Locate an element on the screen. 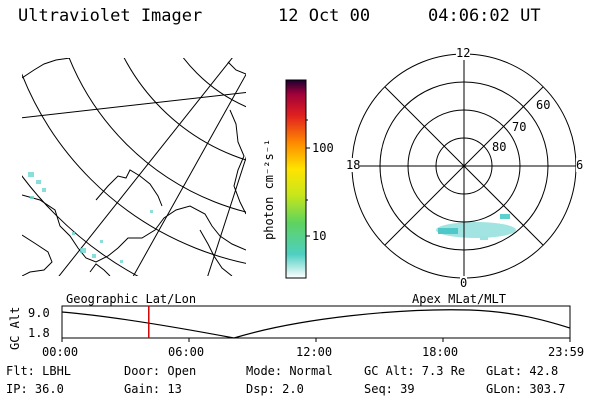 The width and height of the screenshot is (600, 400). altitude-xtick: 00:00 is located at coordinates (60, 352).